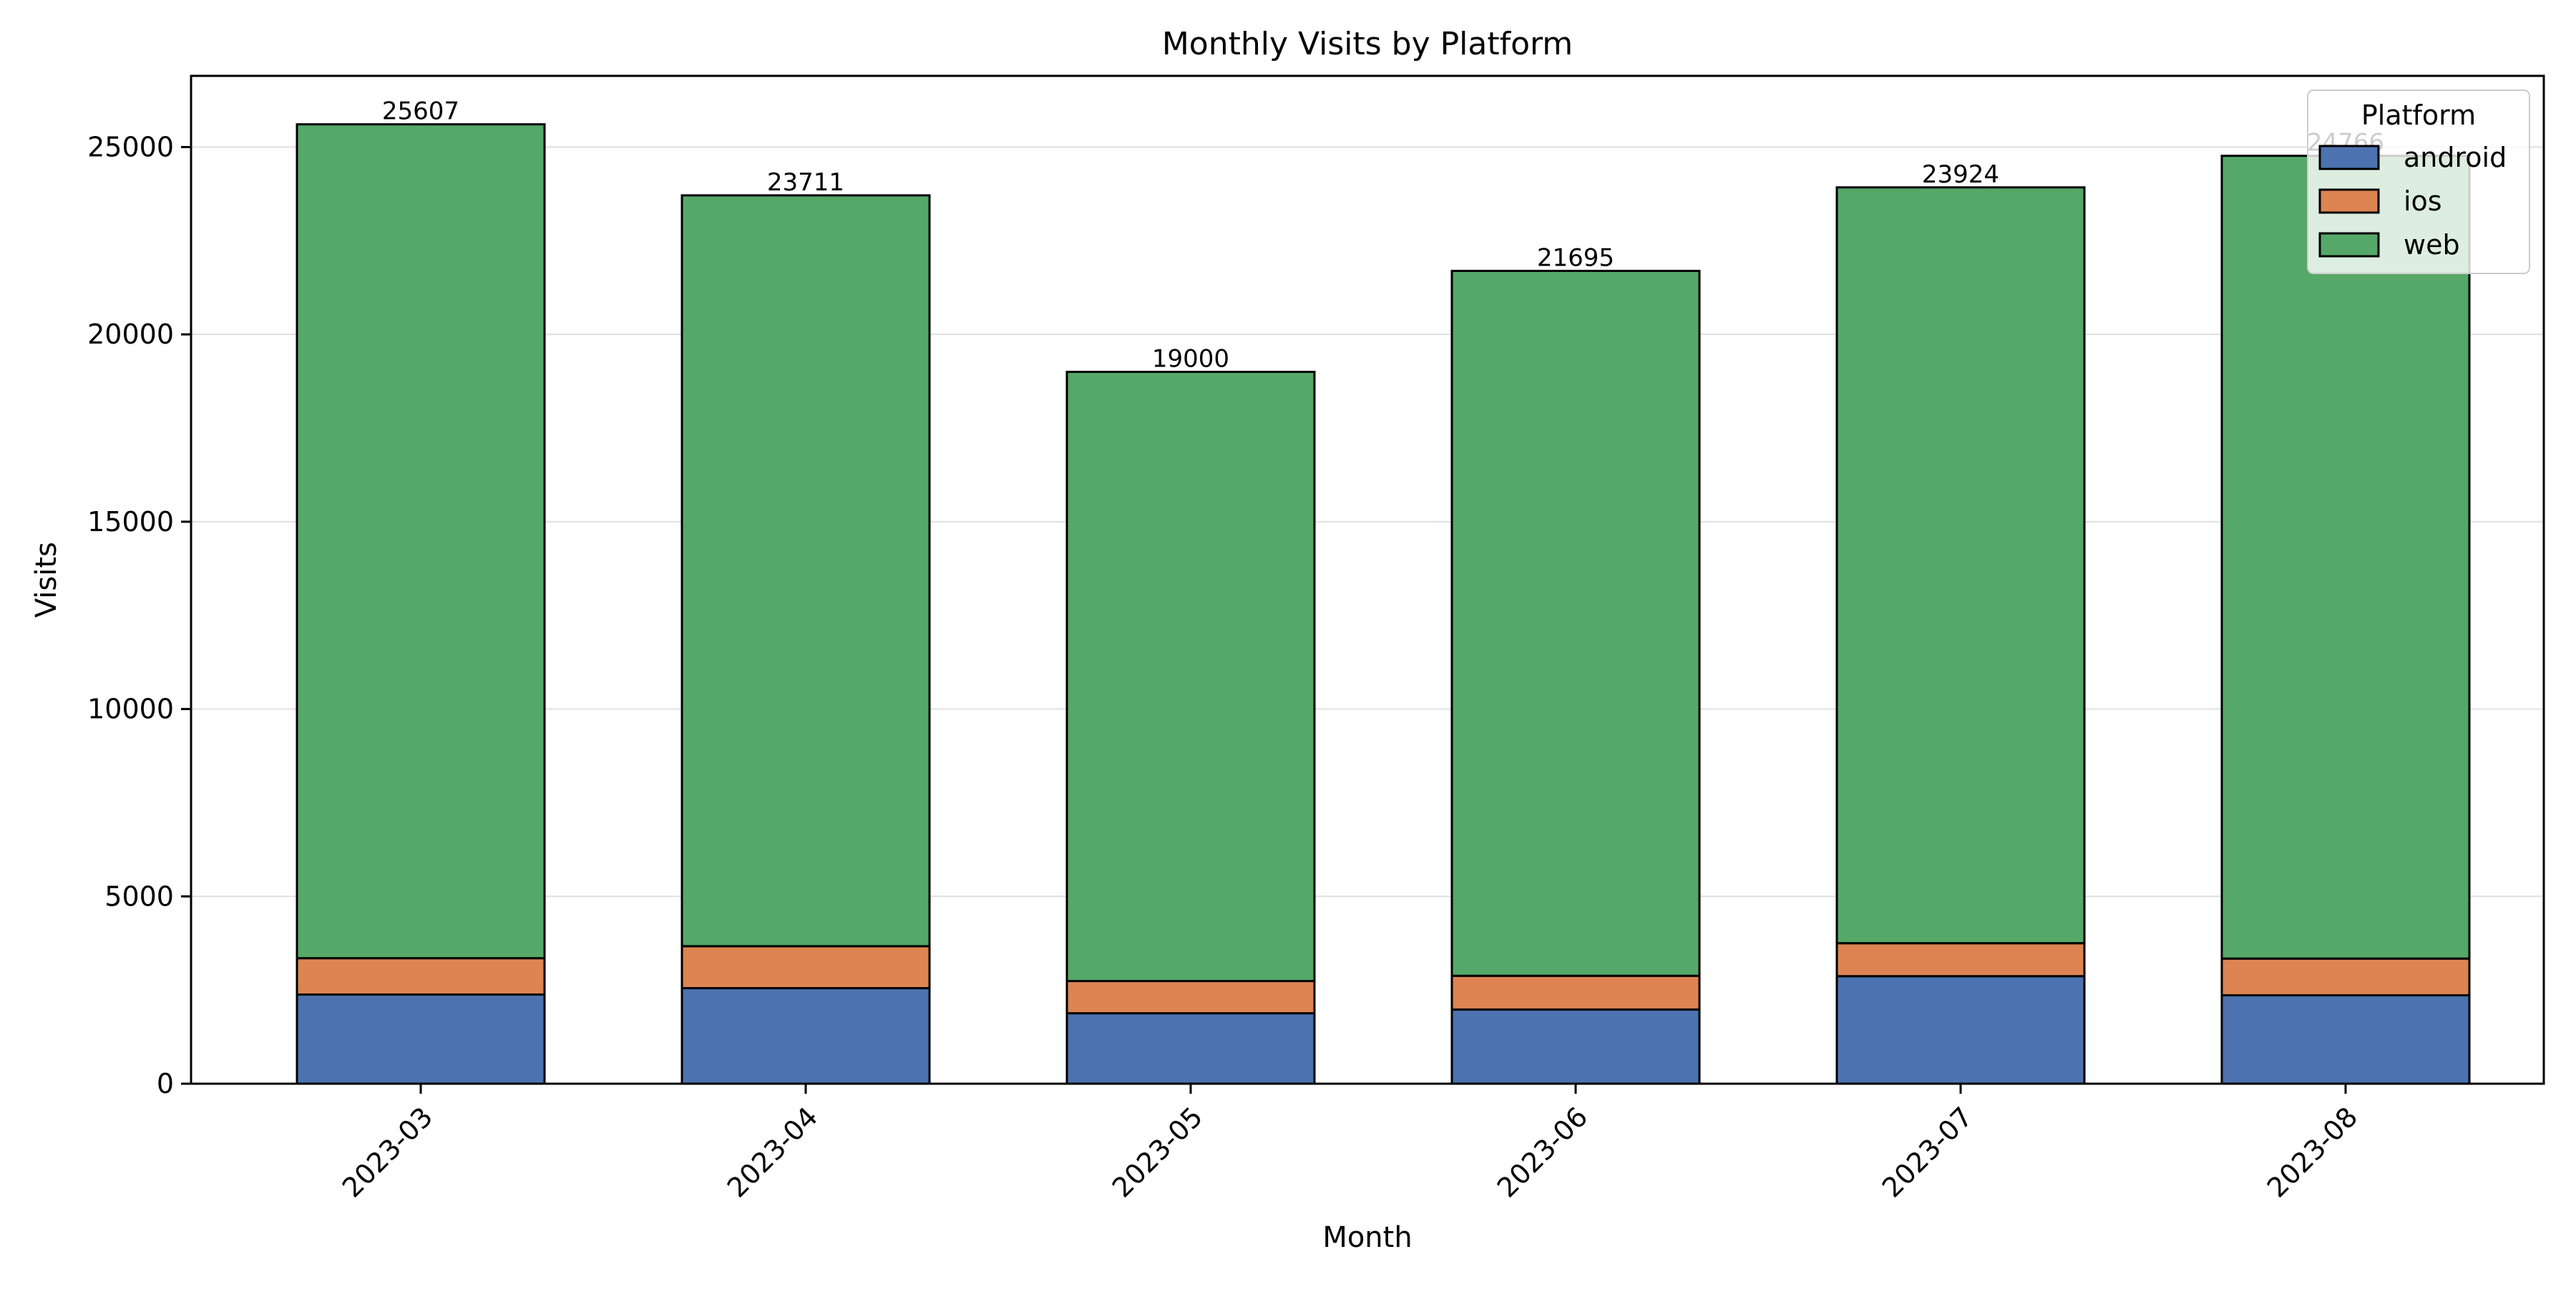 The height and width of the screenshot is (1292, 2576). I want to click on y-tick-label: 20000, so click(130, 334).